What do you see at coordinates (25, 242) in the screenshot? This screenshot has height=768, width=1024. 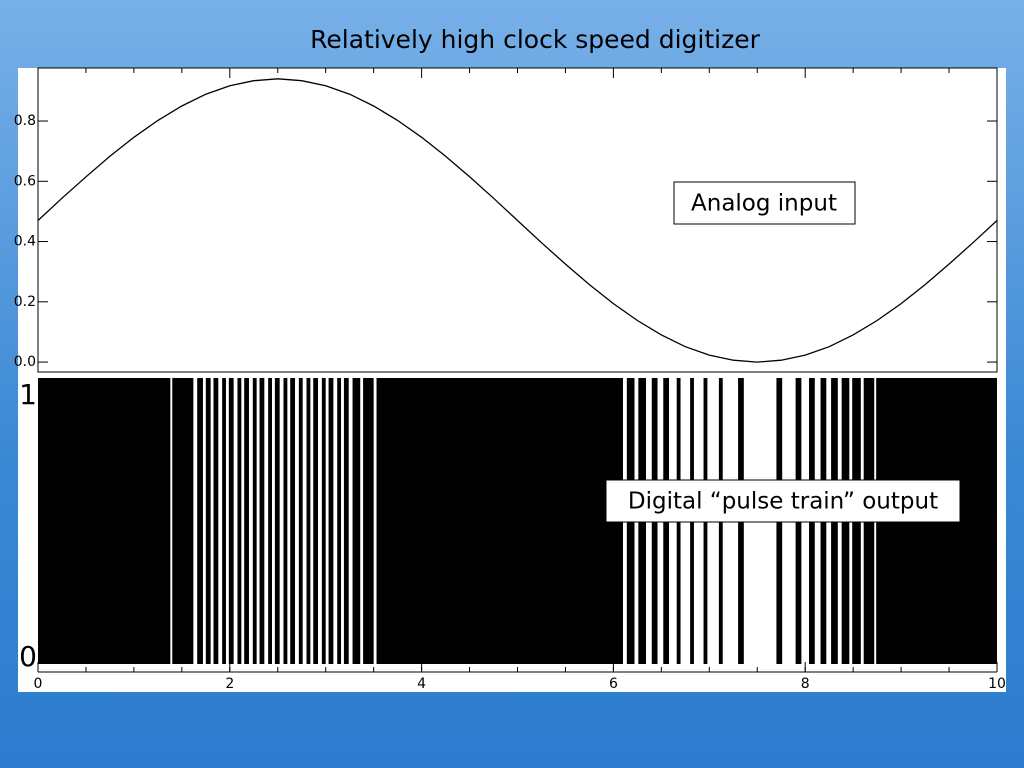 I see `y-tick-label: 0.4` at bounding box center [25, 242].